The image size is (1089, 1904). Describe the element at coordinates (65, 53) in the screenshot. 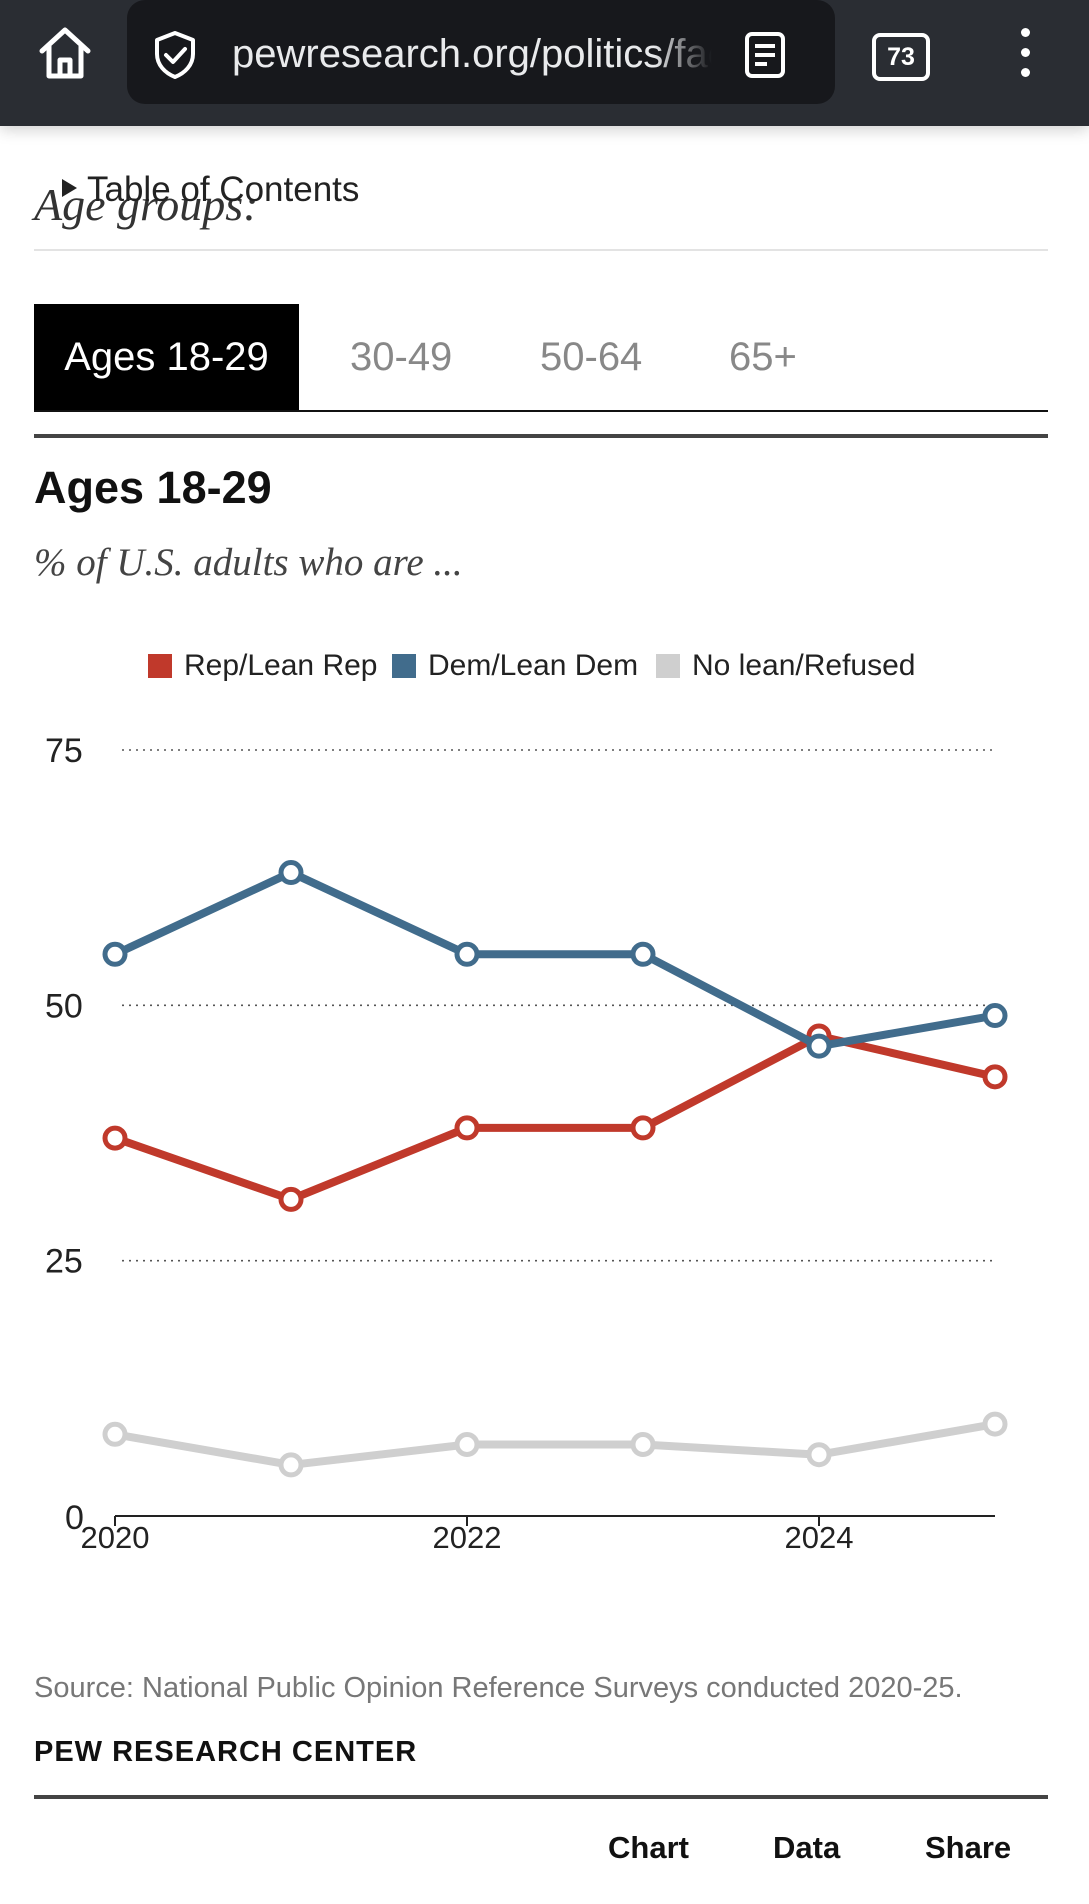

I see `home-icon` at that location.